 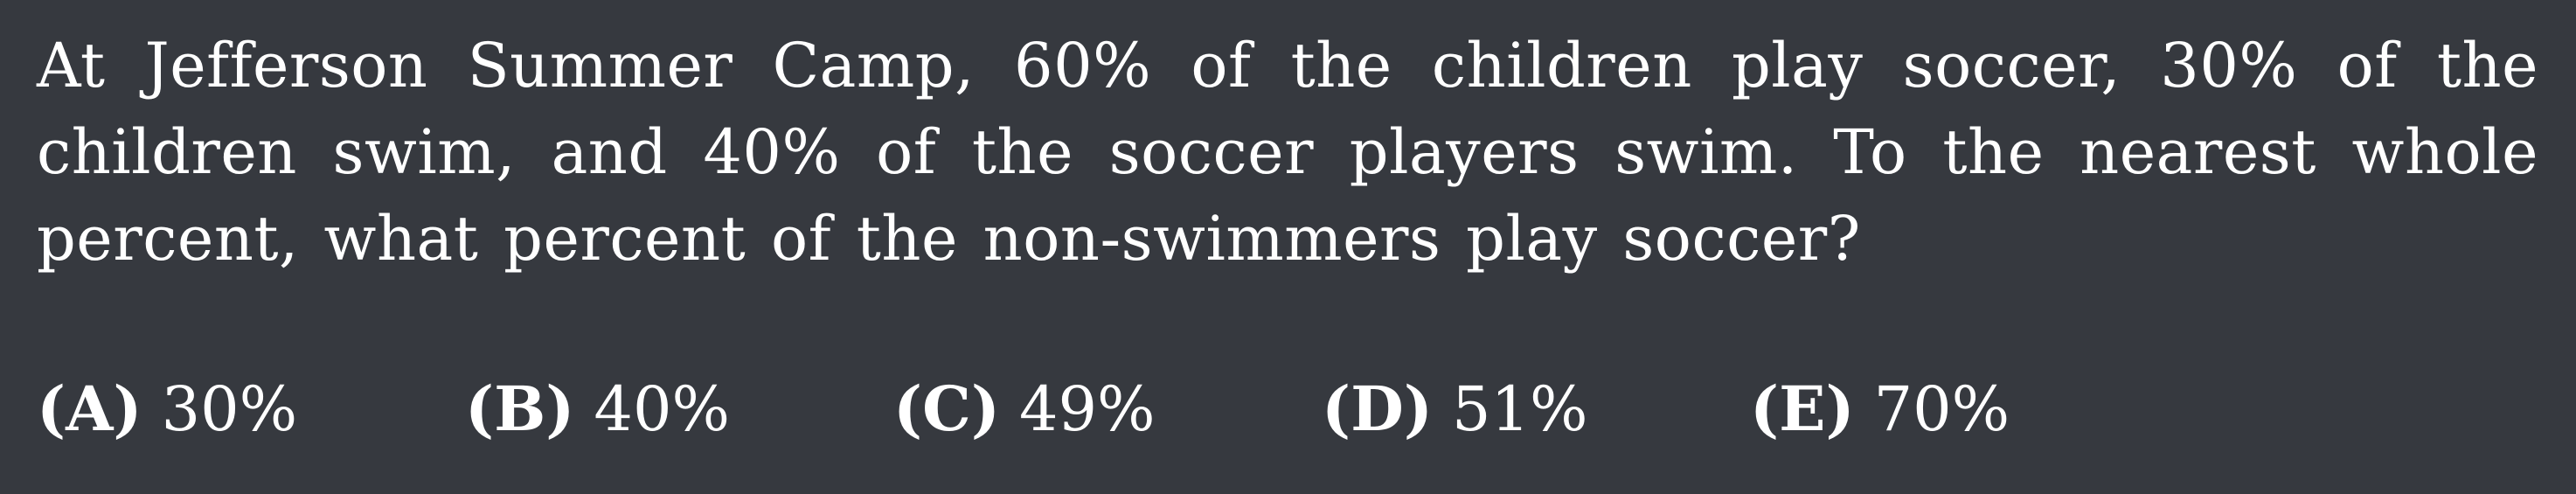 I want to click on choice-value: 49%, so click(x=1087, y=409).